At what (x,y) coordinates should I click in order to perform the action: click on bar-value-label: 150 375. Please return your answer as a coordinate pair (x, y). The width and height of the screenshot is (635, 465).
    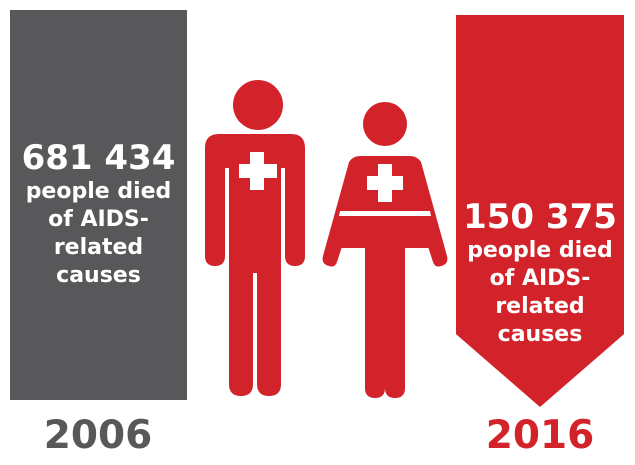
    Looking at the image, I should click on (540, 217).